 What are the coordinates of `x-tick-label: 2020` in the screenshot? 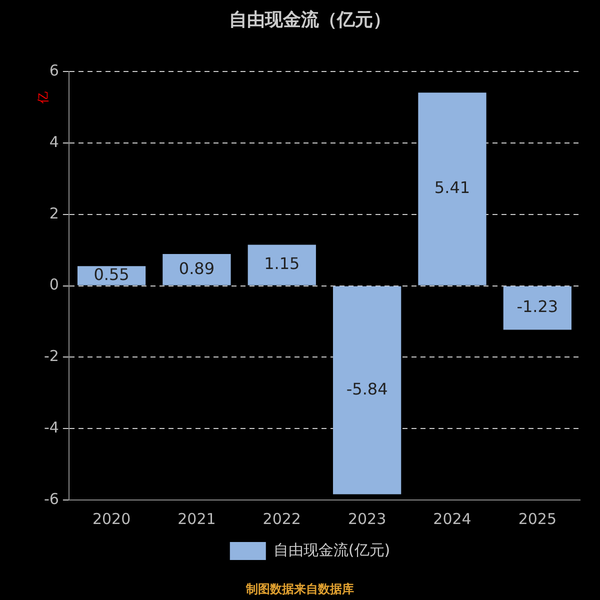 It's located at (111, 519).